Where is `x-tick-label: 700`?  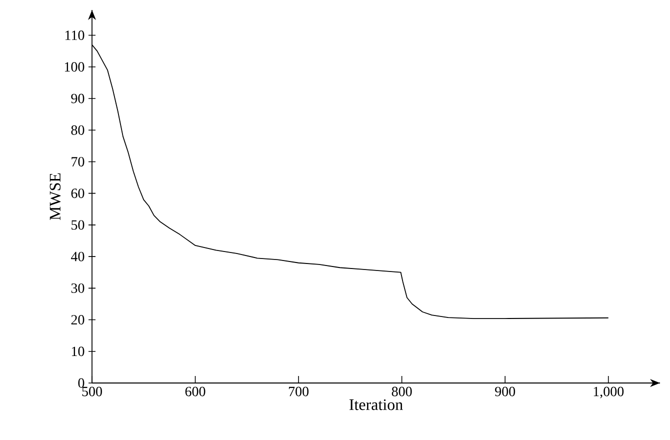 x-tick-label: 700 is located at coordinates (298, 391).